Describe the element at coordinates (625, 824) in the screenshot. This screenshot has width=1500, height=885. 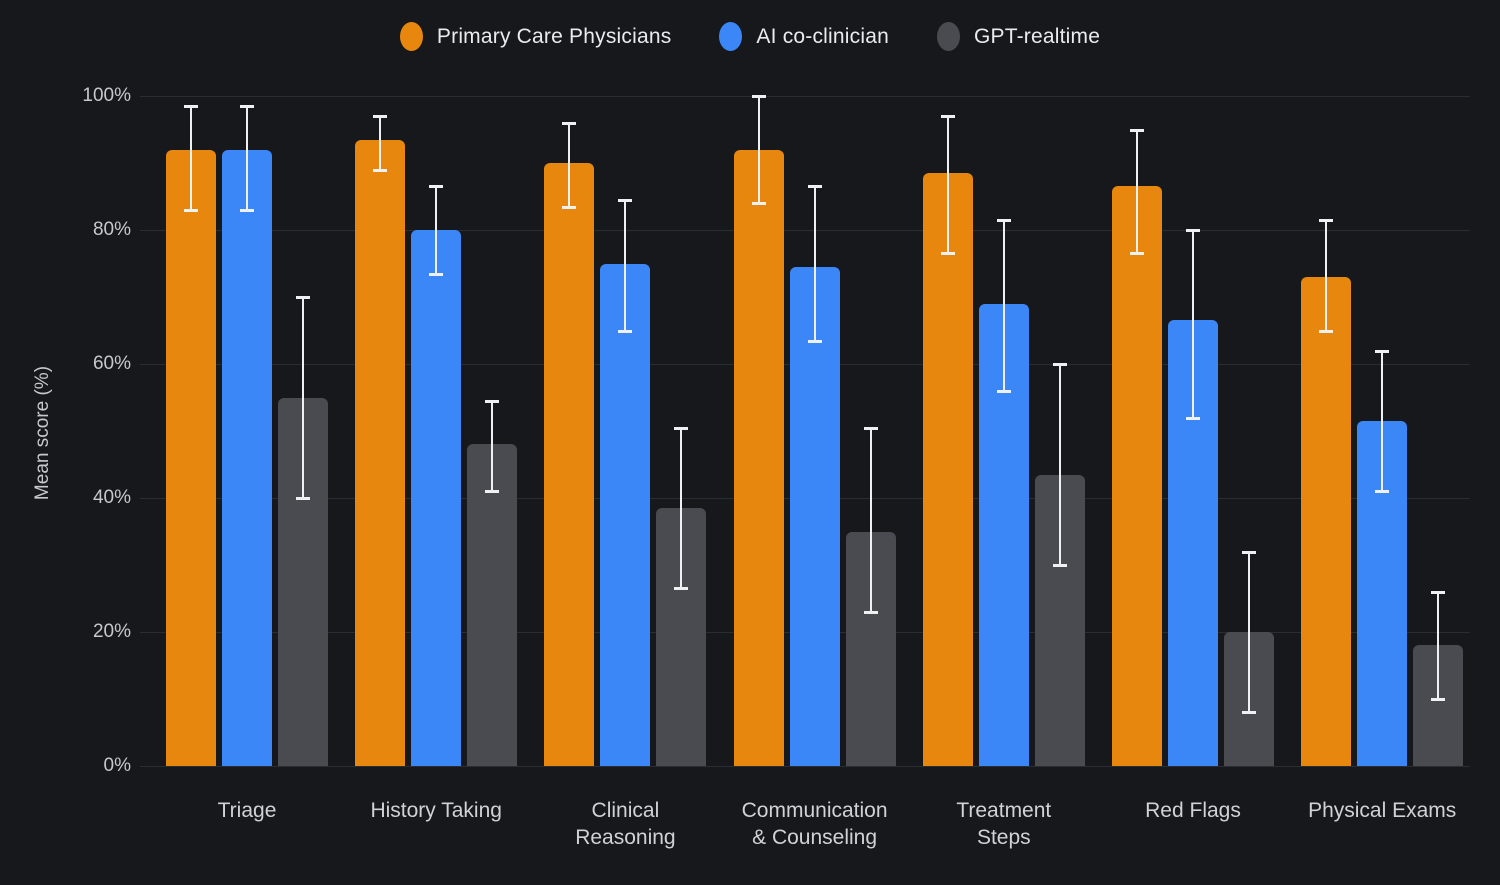
I see `x-axis-label: Clinical Reasoning` at that location.